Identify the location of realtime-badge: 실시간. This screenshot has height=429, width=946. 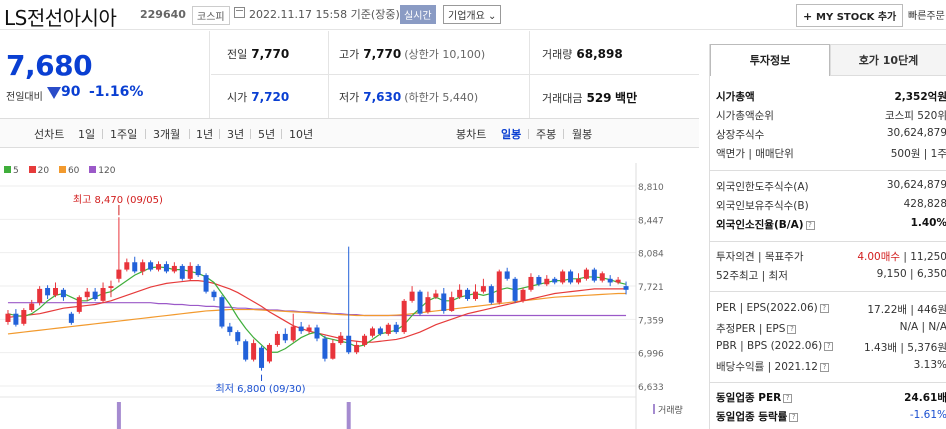
(418, 14).